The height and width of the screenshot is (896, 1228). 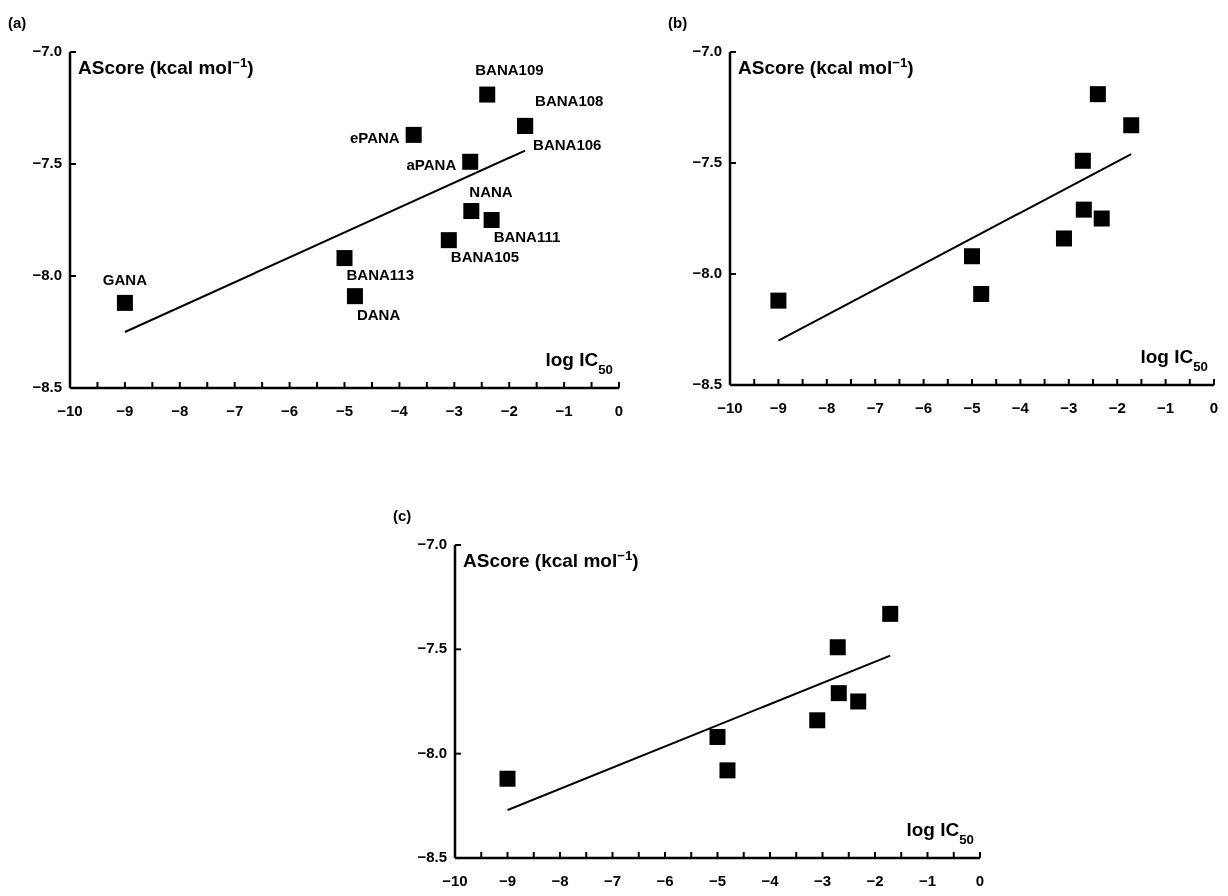 I want to click on chart-title: (c), so click(x=402, y=515).